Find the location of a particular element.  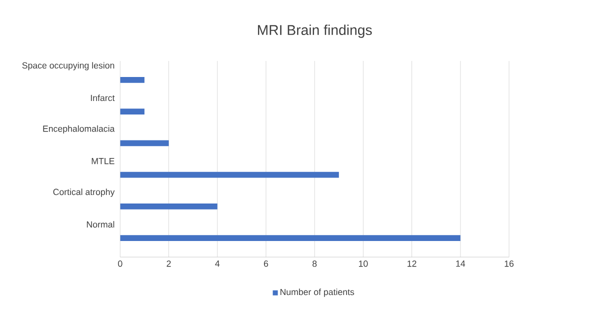

y-tick-label: Space occupying lesion is located at coordinates (68, 66).